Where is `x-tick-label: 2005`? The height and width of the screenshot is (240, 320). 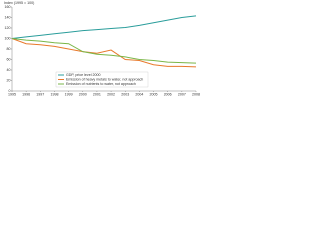
x-tick-label: 2005 is located at coordinates (154, 94).